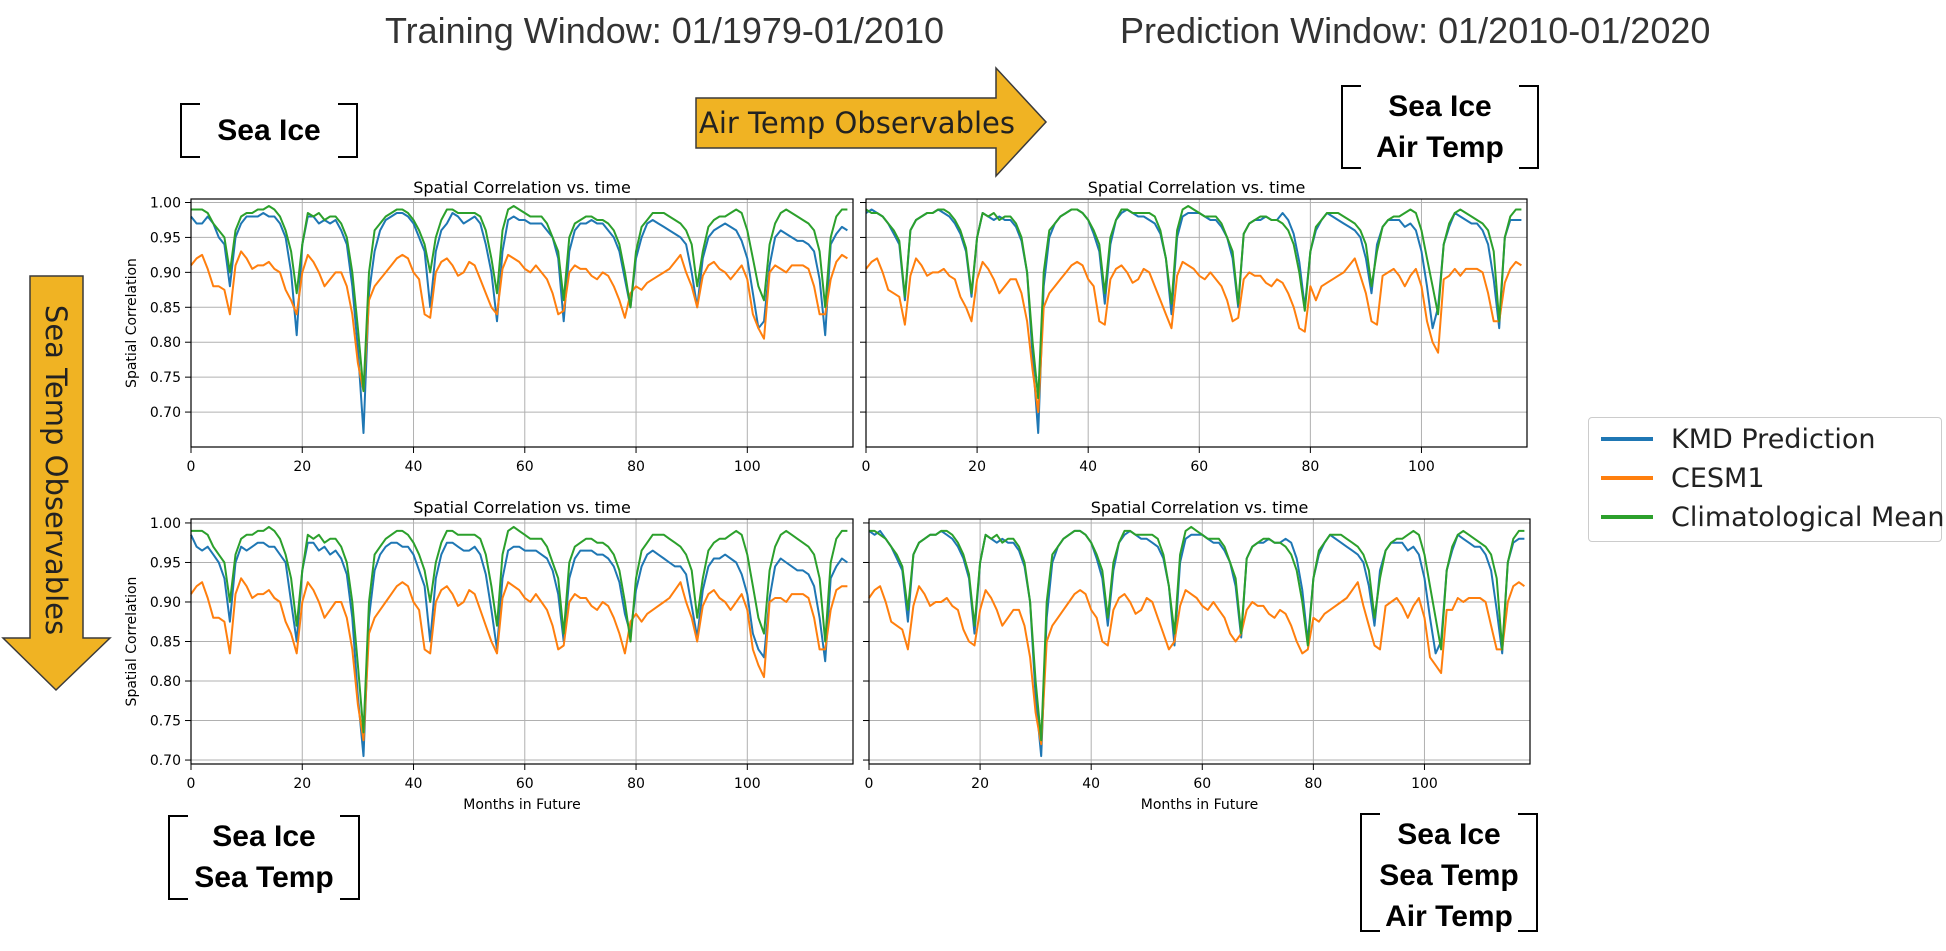  Describe the element at coordinates (264, 857) in the screenshot. I see `box-bottom-left: Sea Ice Sea Temp` at that location.